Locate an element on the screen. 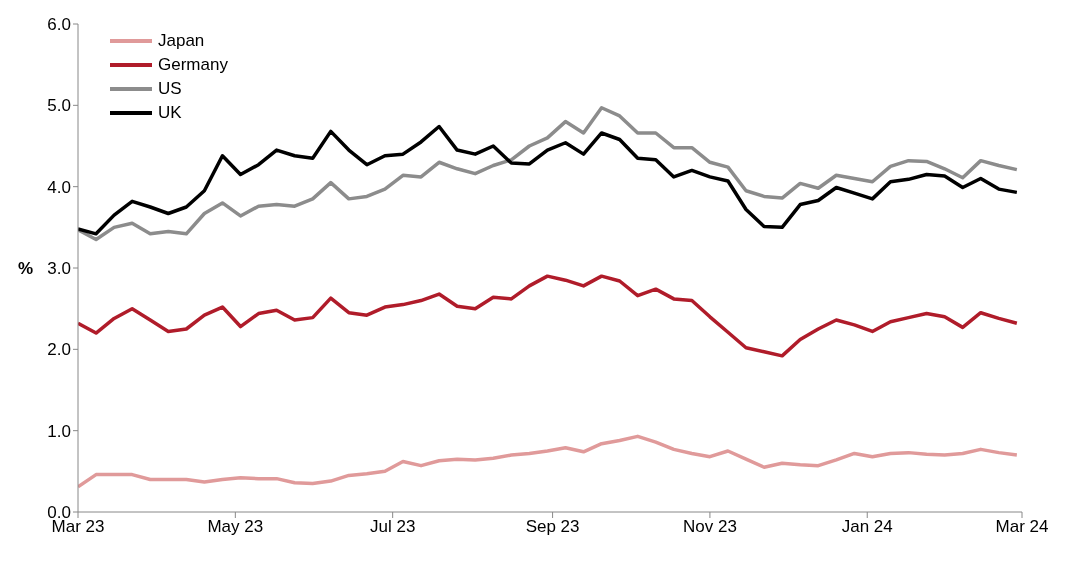 This screenshot has width=1068, height=566. y-tick-label: 5.0 is located at coordinates (59, 106).